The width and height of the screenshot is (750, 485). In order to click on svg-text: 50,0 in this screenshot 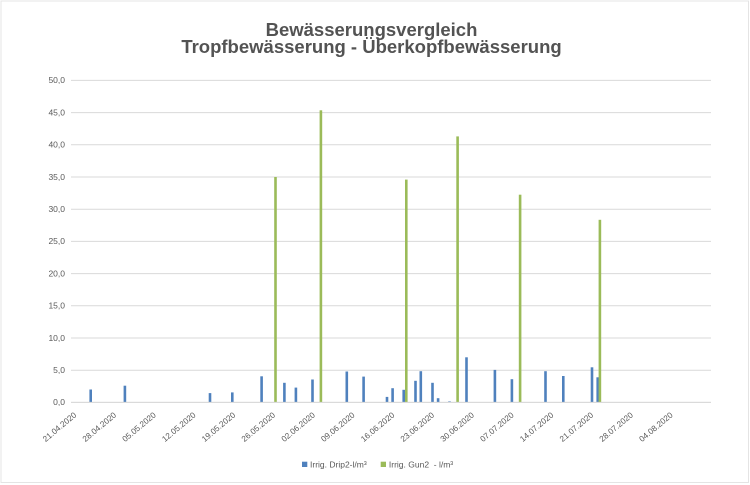, I will do `click(56, 80)`.